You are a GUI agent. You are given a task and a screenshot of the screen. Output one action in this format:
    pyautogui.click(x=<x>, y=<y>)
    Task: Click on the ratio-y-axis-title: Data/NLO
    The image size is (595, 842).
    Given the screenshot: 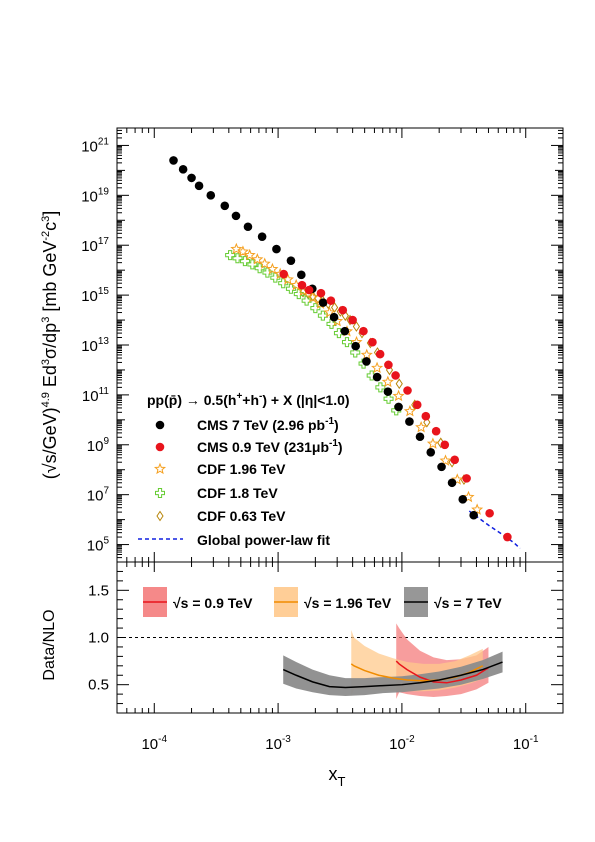 What is the action you would take?
    pyautogui.click(x=49, y=644)
    